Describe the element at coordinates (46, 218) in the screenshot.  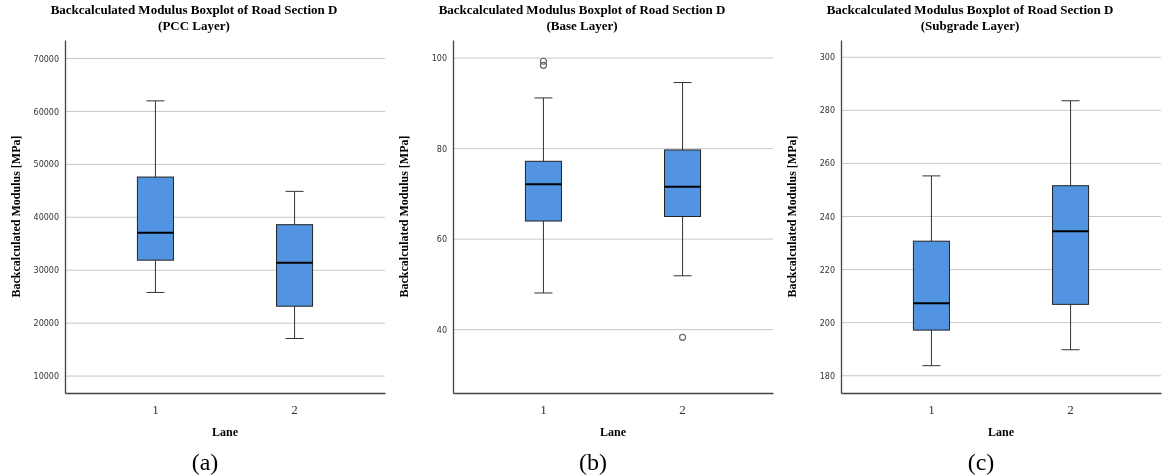
I see `y-tick-label: 40000` at that location.